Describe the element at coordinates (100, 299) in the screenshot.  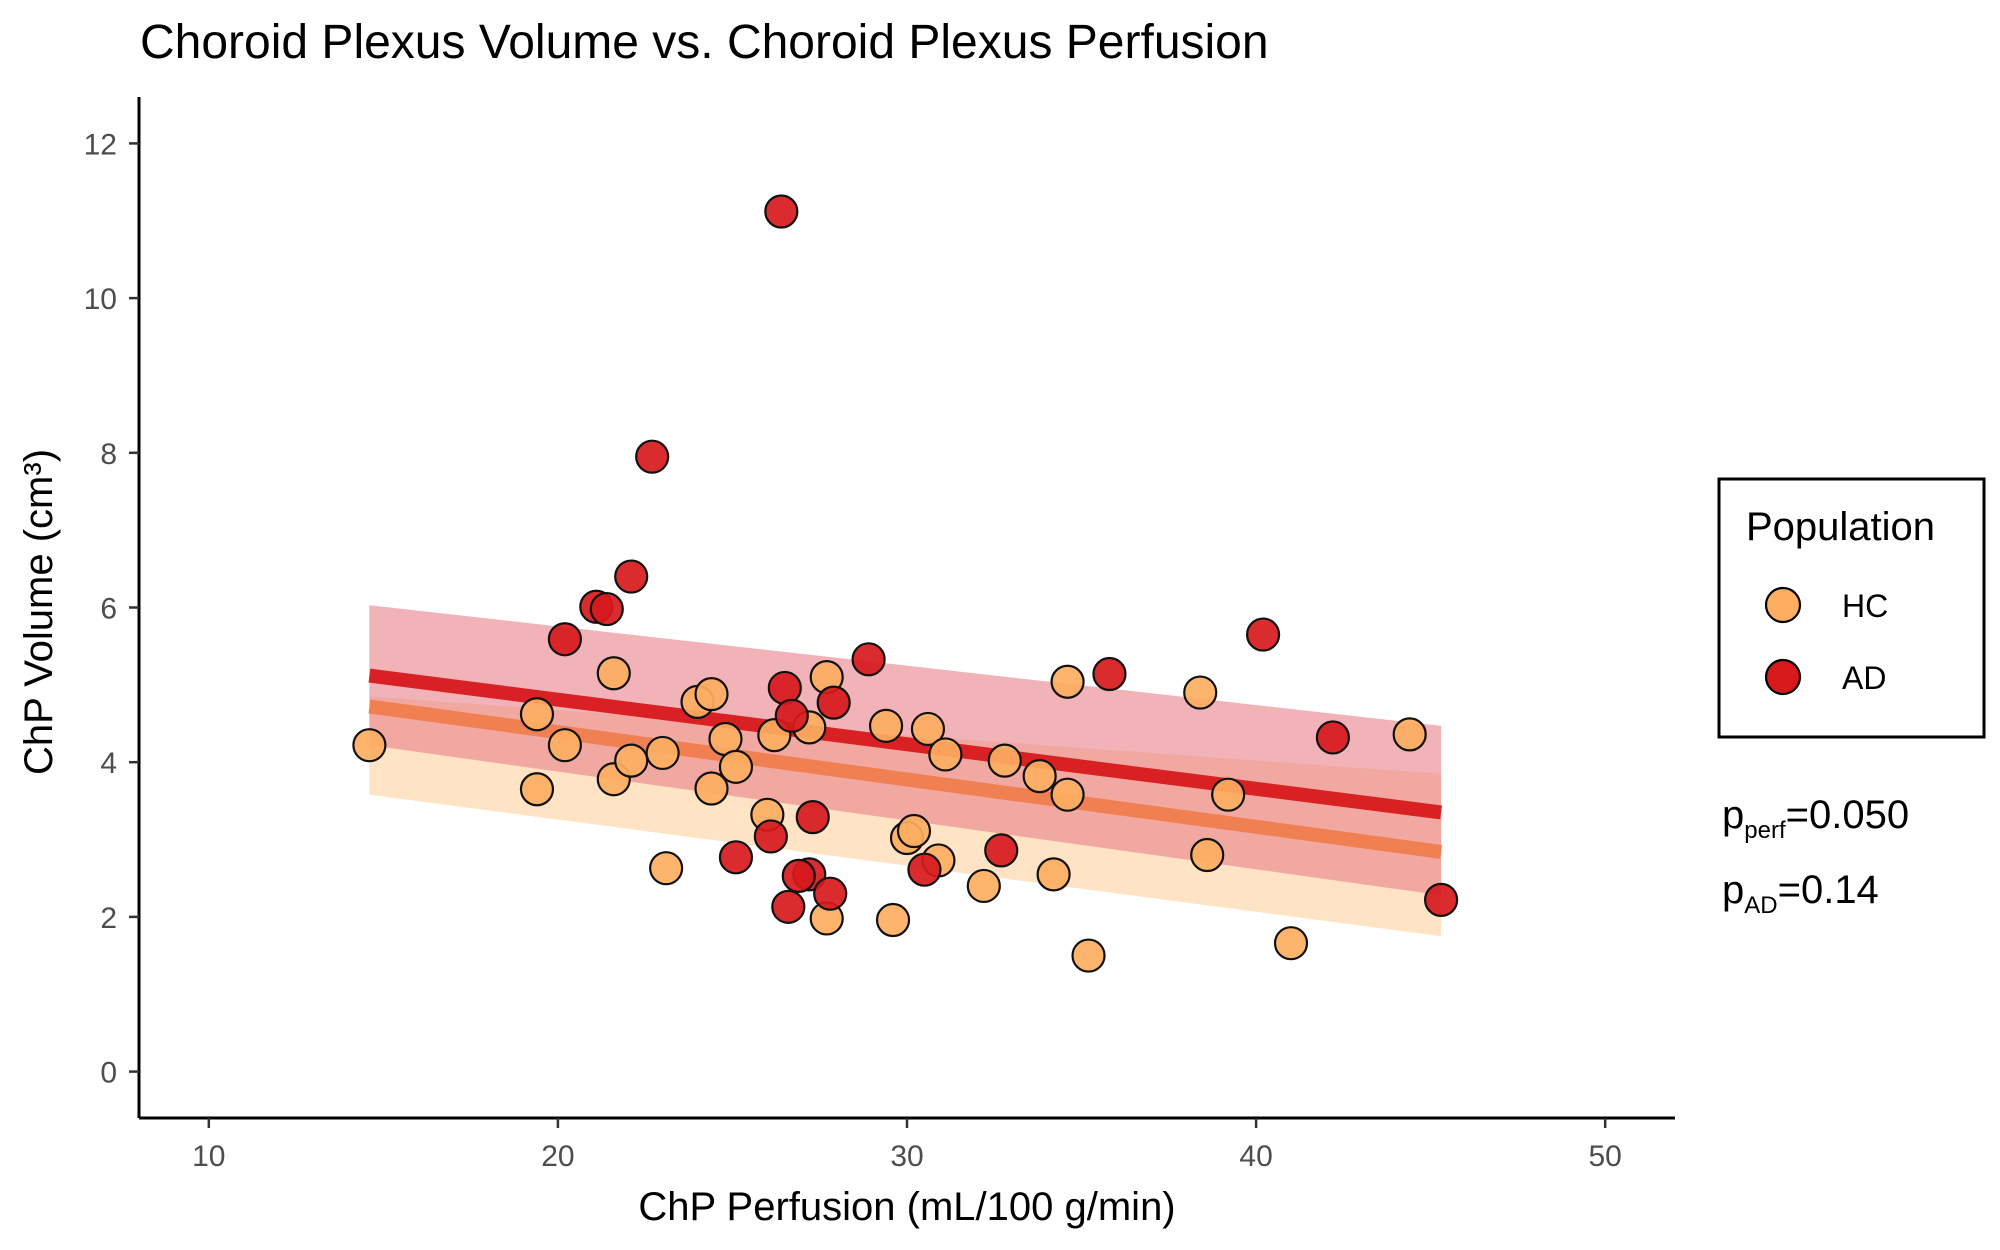
I see `y-tick-label: 10` at that location.